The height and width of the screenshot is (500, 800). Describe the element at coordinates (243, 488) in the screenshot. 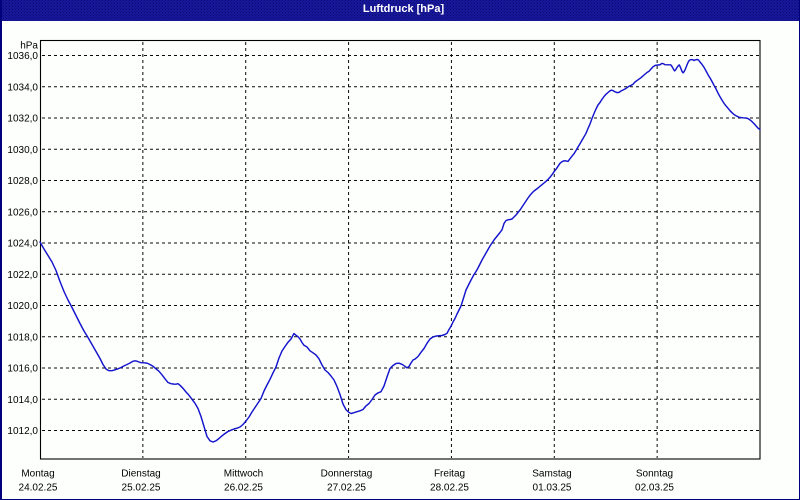

I see `svg-text: 26.02.25` at that location.